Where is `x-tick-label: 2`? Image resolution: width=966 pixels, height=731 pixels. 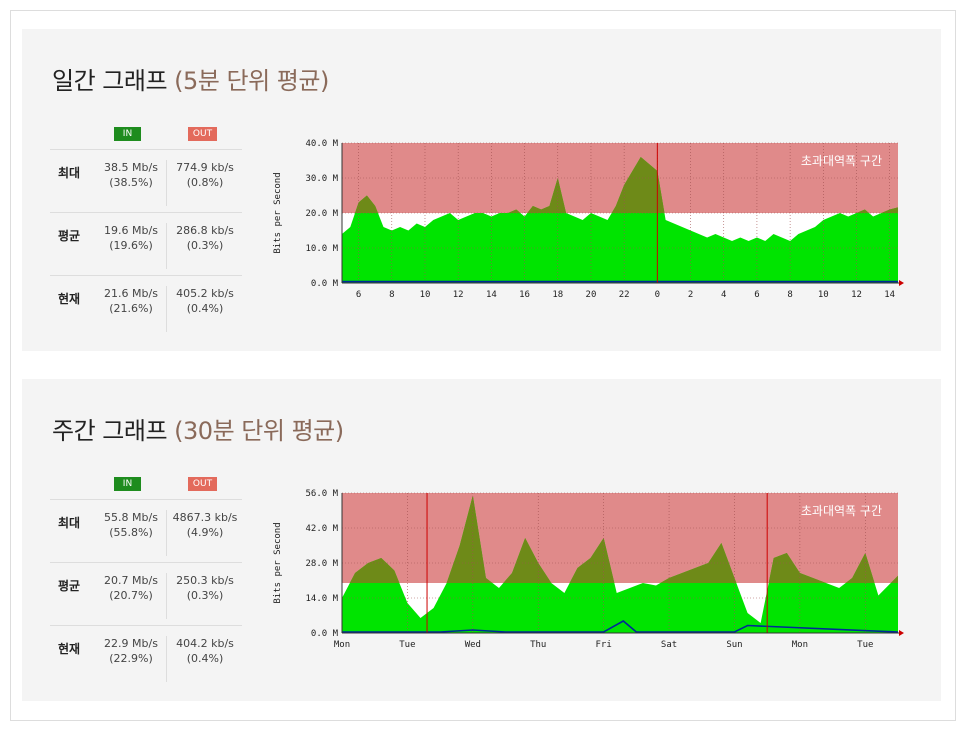 x-tick-label: 2 is located at coordinates (690, 295).